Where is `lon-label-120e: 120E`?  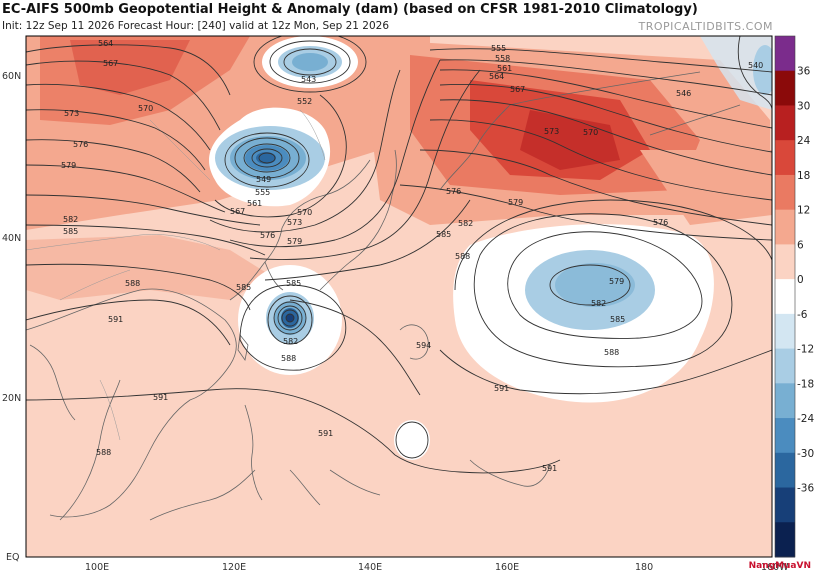
lon-label-120e: 120E is located at coordinates (234, 567).